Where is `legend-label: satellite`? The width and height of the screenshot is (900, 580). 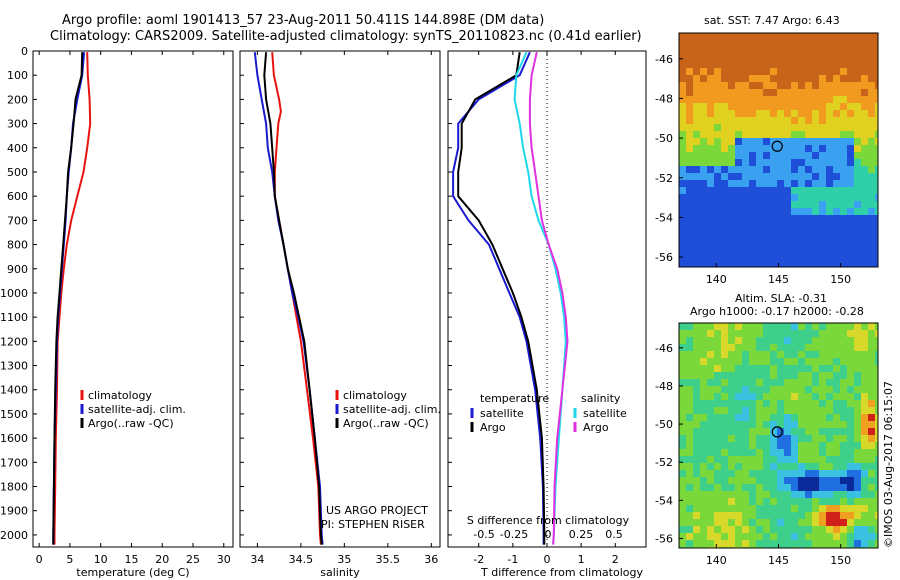 legend-label: satellite is located at coordinates (605, 413).